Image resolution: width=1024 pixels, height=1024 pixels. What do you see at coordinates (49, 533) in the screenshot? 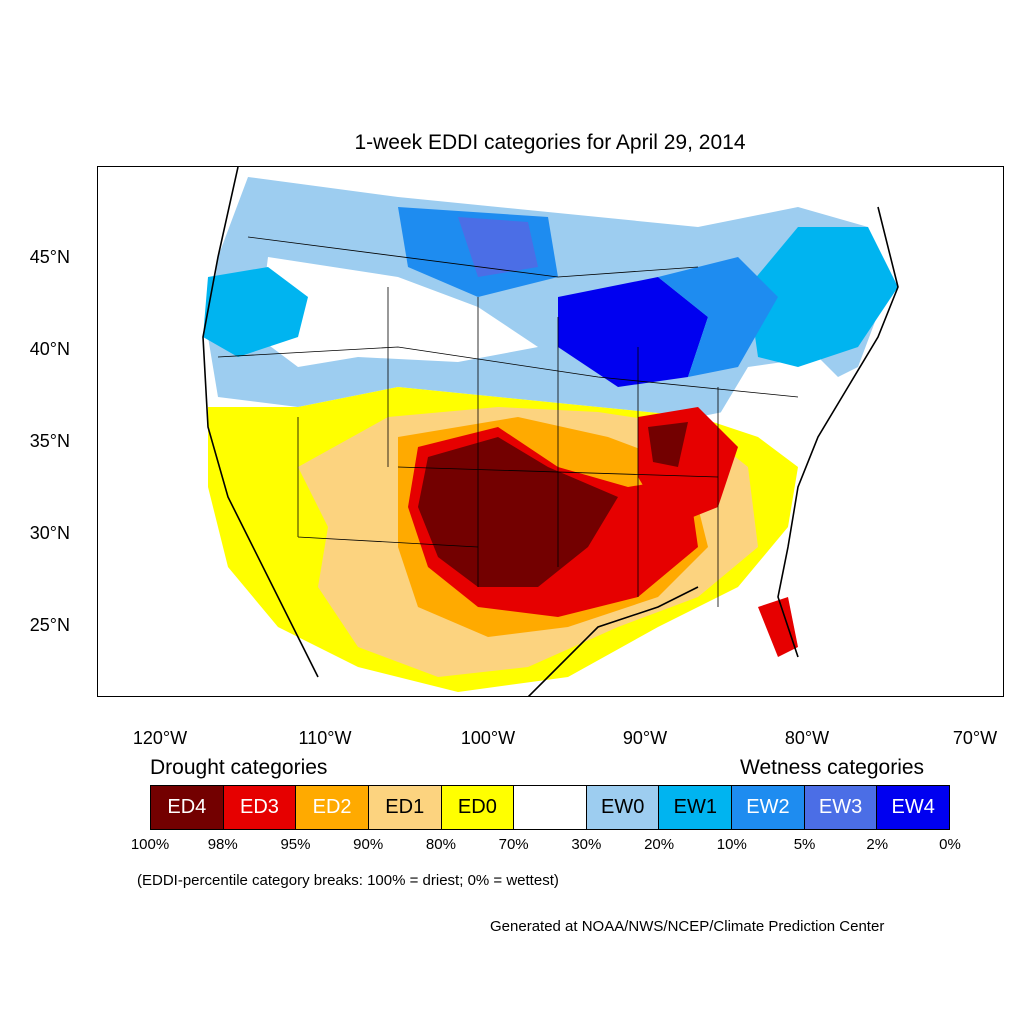
I see `lat-label-30: 30°N` at bounding box center [49, 533].